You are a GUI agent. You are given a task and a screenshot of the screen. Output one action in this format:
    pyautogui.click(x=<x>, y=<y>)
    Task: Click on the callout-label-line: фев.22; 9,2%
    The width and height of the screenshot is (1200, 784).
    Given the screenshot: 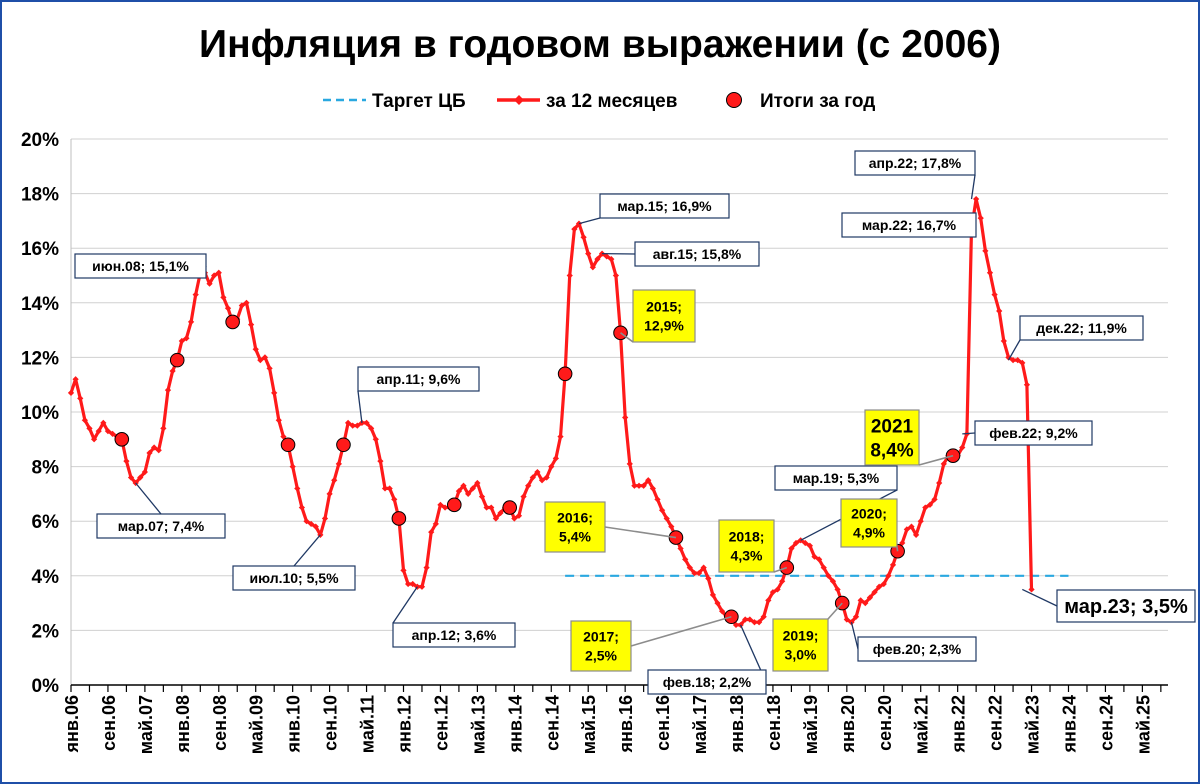 What is the action you would take?
    pyautogui.click(x=1033, y=433)
    